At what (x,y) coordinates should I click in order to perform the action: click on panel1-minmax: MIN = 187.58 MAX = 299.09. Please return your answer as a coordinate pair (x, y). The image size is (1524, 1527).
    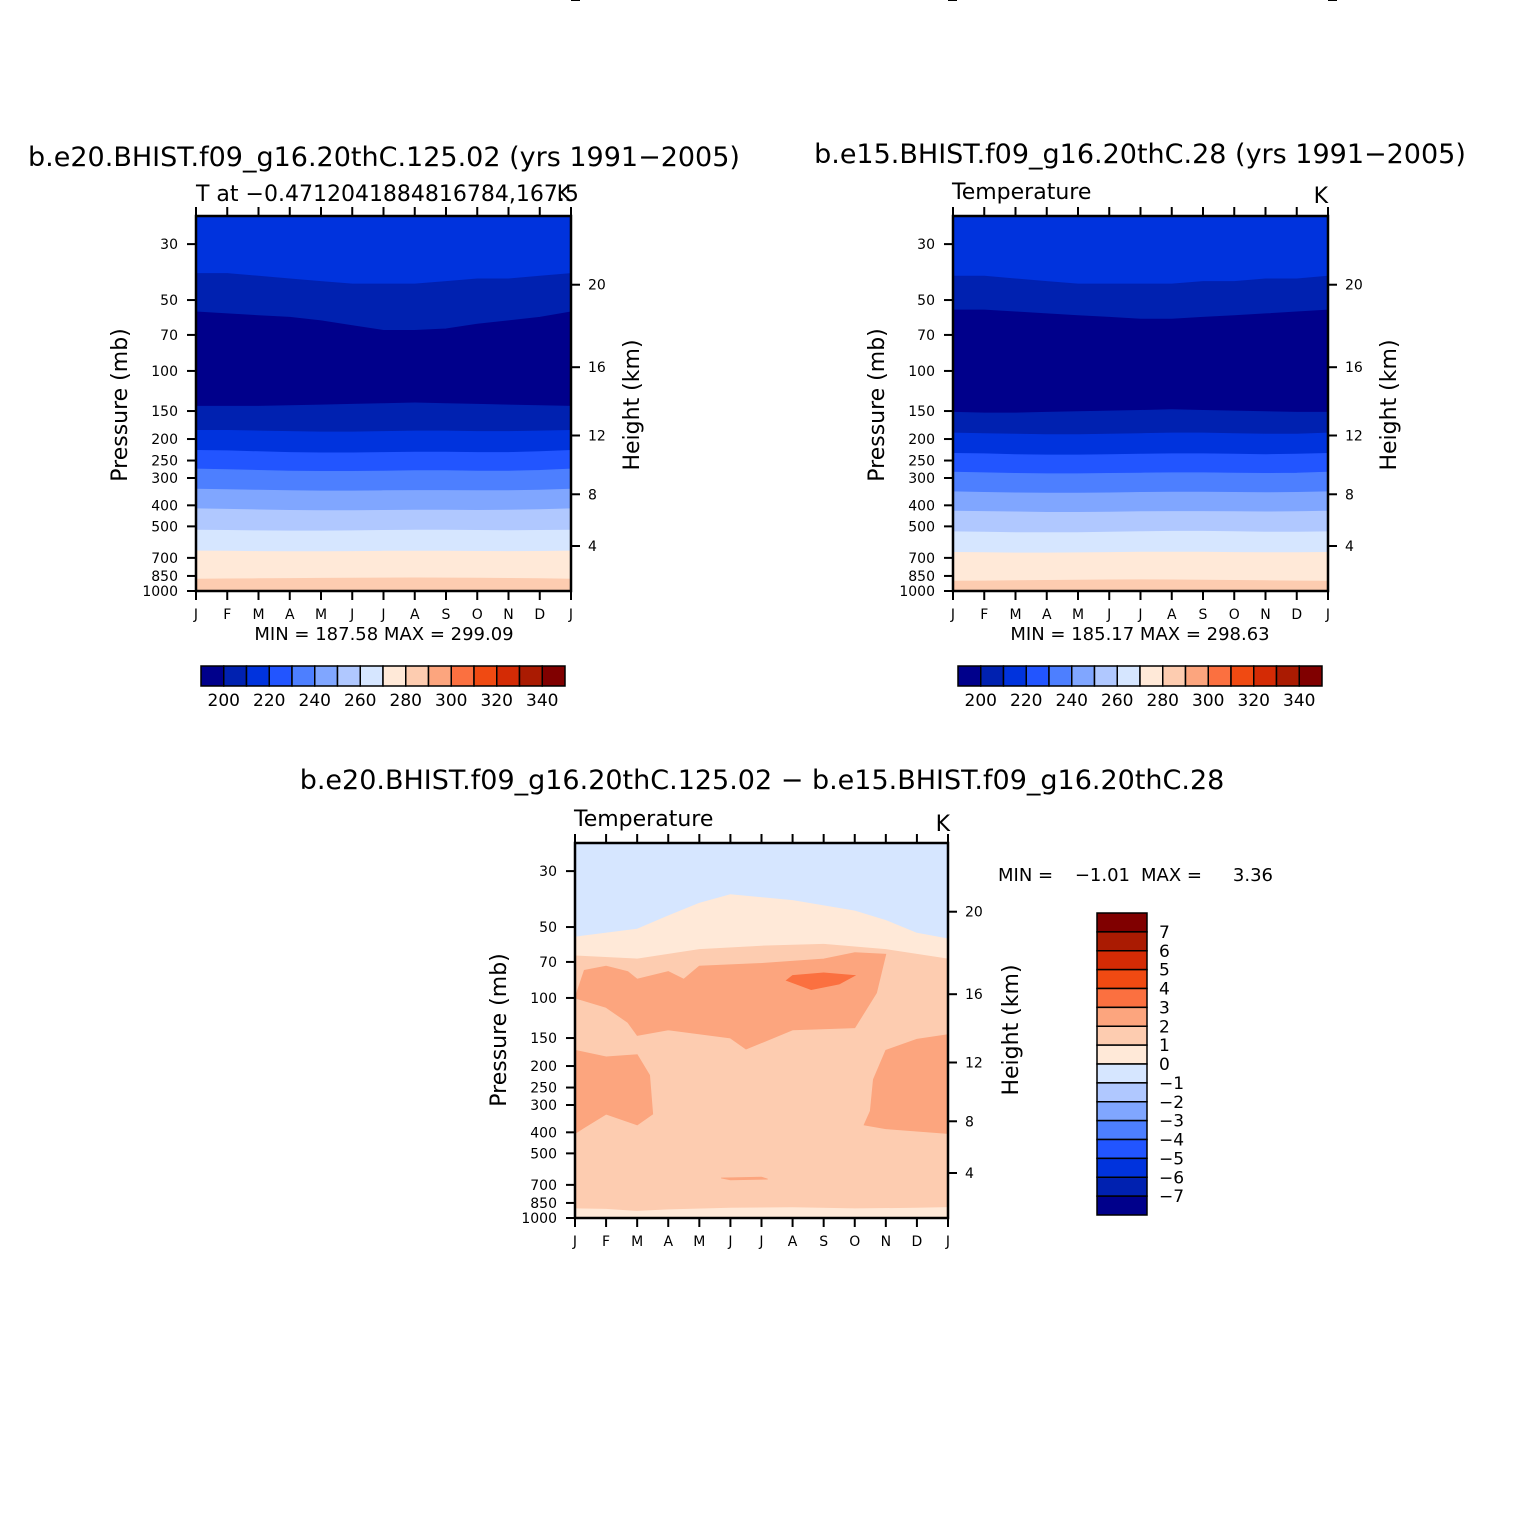
    Looking at the image, I should click on (383, 634).